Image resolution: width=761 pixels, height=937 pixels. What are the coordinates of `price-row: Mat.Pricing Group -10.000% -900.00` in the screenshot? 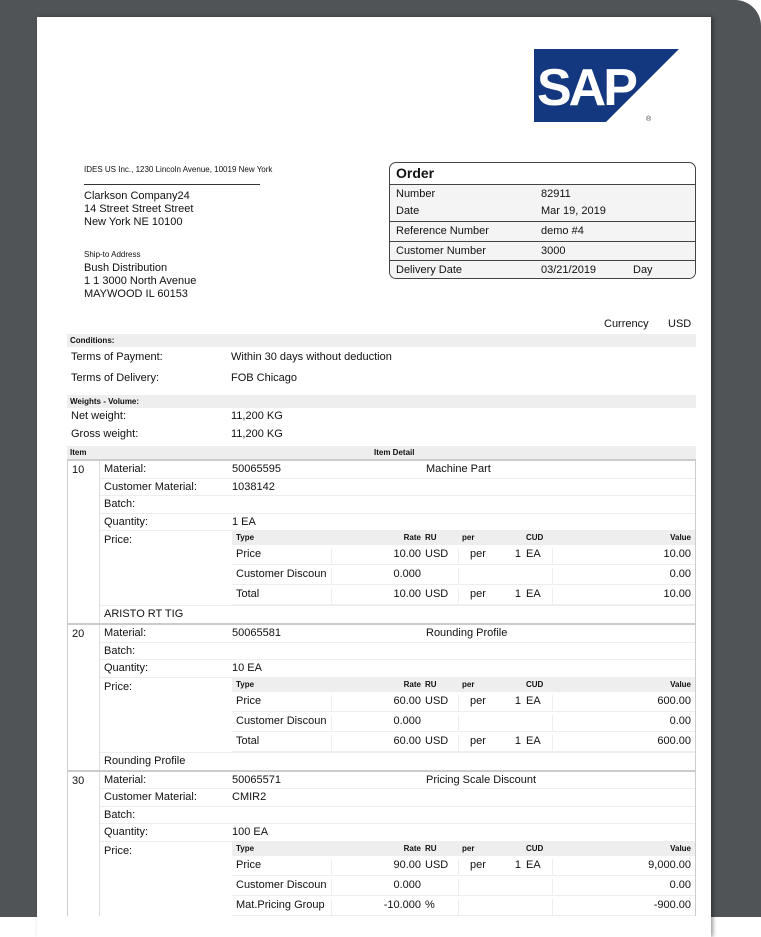 It's located at (463, 906).